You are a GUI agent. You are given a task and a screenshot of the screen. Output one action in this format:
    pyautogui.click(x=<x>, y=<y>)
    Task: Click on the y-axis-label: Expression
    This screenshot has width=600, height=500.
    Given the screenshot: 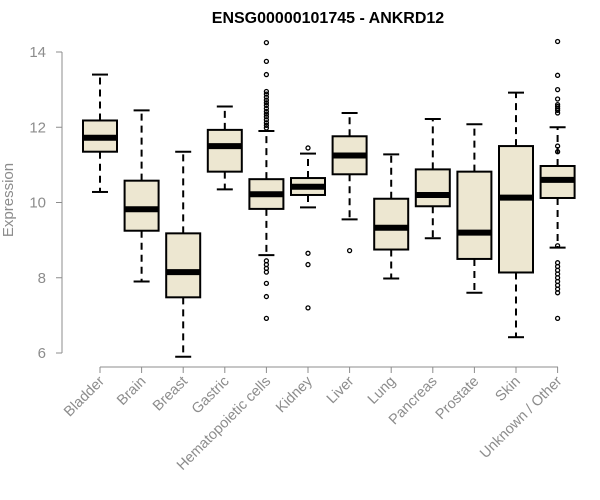 What is the action you would take?
    pyautogui.click(x=8, y=200)
    